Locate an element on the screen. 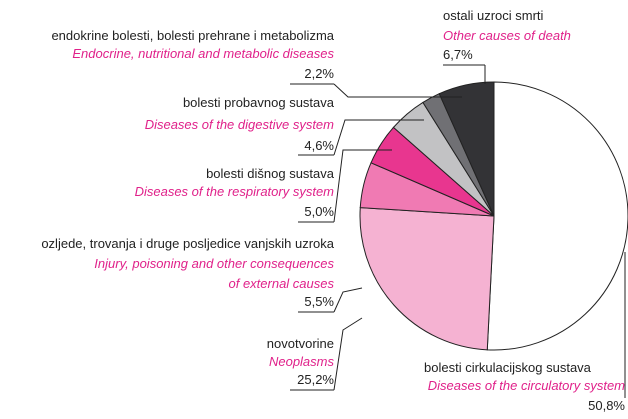 The image size is (628, 419). value-label: 50,8% is located at coordinates (606, 405).